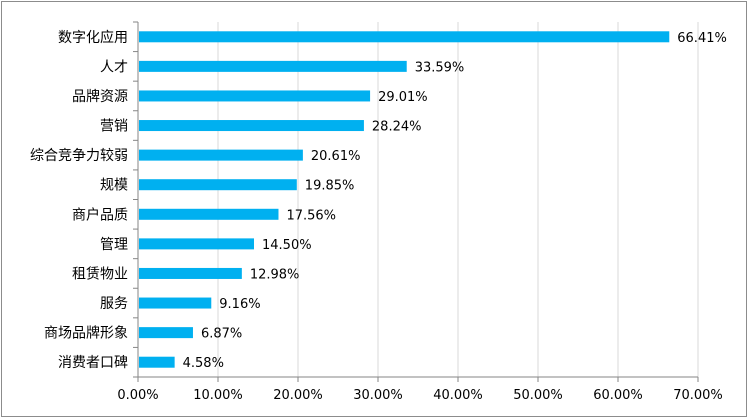  What do you see at coordinates (221, 334) in the screenshot?
I see `data-label: 6.87%` at bounding box center [221, 334].